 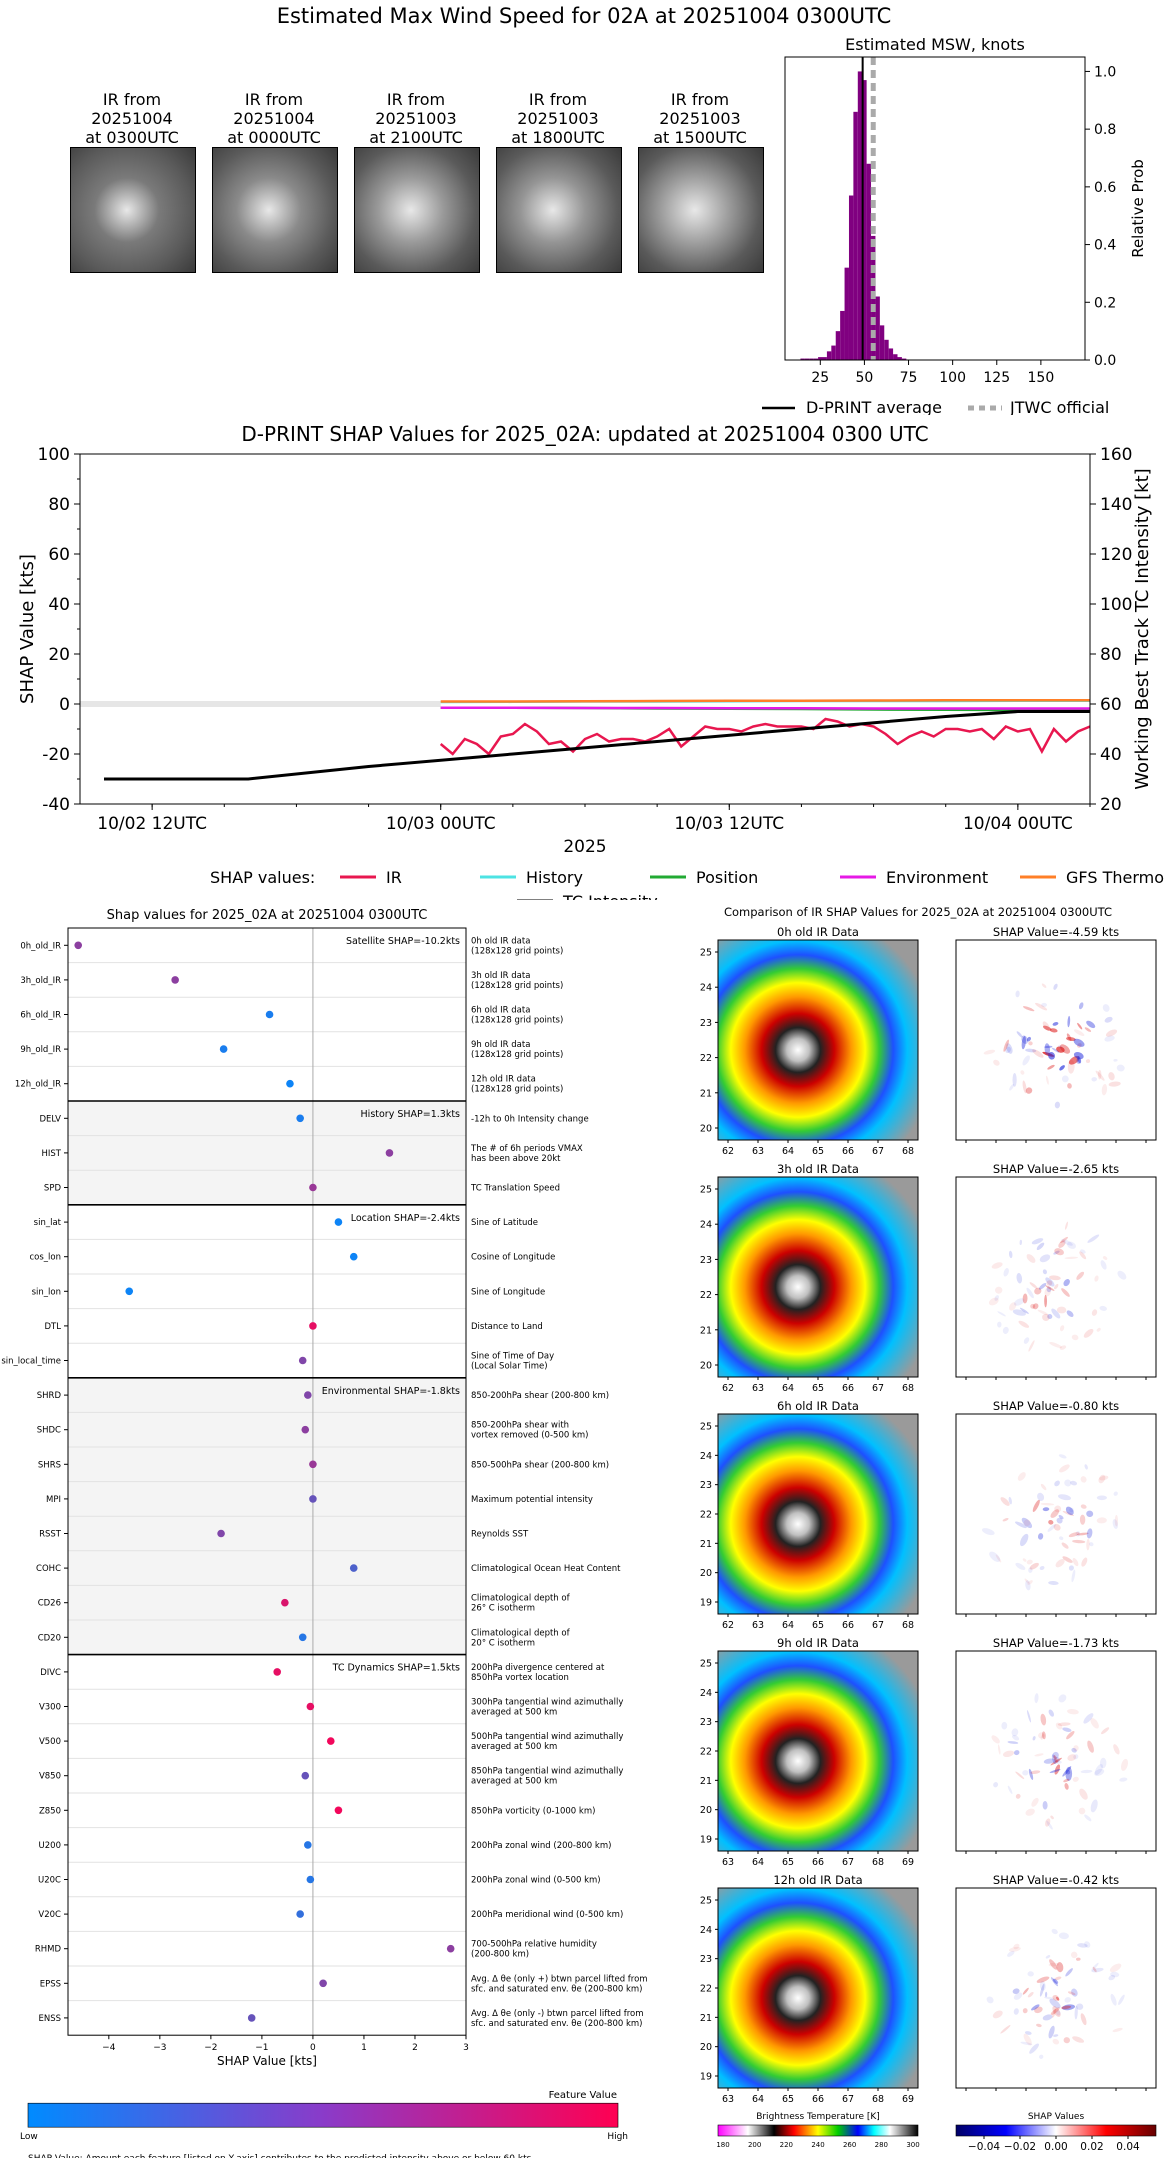 I want to click on feature-x-tick-label: 1, so click(x=364, y=2048).